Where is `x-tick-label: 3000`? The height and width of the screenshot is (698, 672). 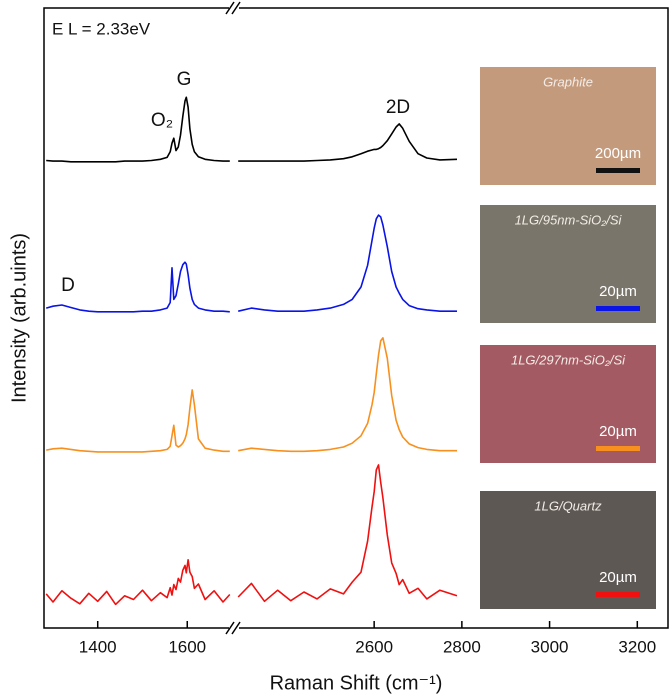 x-tick-label: 3000 is located at coordinates (550, 646).